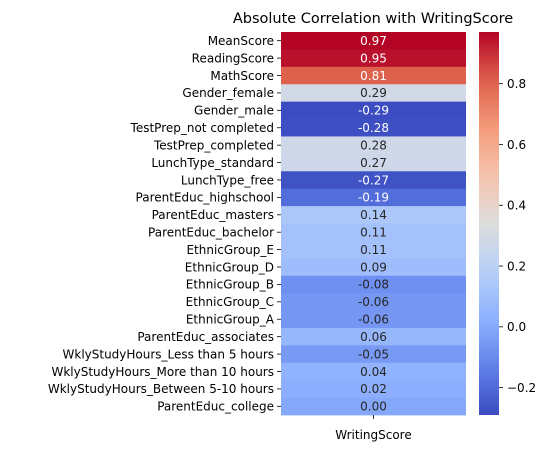 The height and width of the screenshot is (451, 551). I want to click on cell-annotation: 0.97, so click(373, 41).